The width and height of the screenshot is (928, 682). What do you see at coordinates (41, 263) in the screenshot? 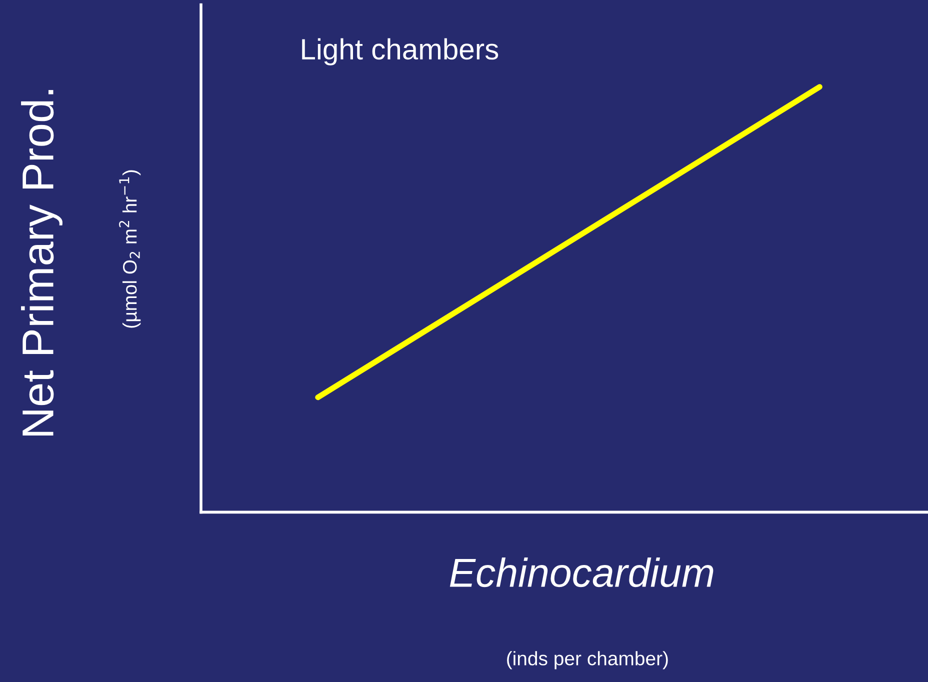
I see `y-axis-title: Net Primary Prod.` at bounding box center [41, 263].